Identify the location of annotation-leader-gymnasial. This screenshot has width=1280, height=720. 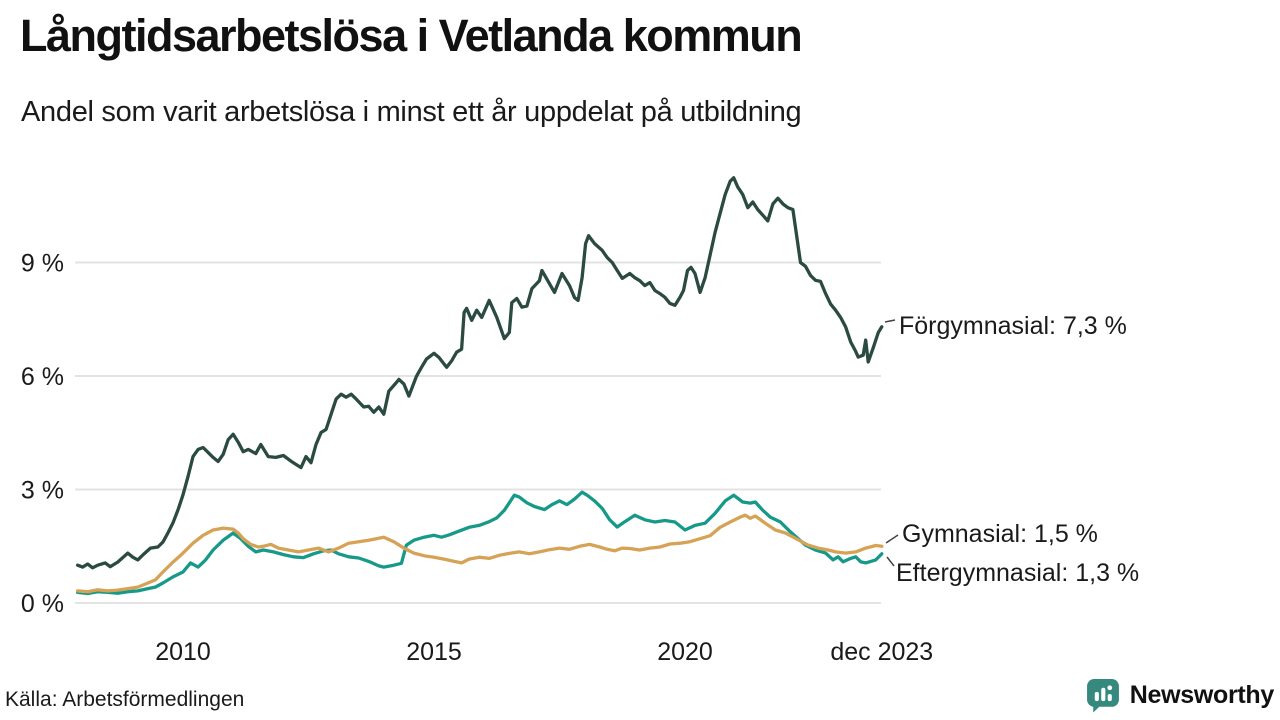
(892, 539).